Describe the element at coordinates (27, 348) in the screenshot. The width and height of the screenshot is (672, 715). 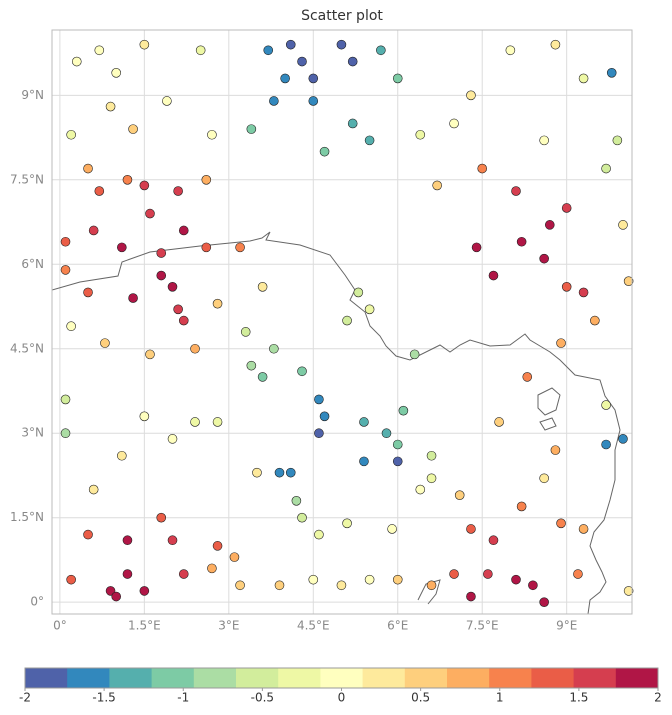
I see `y-tick-label: 4.5°N` at that location.